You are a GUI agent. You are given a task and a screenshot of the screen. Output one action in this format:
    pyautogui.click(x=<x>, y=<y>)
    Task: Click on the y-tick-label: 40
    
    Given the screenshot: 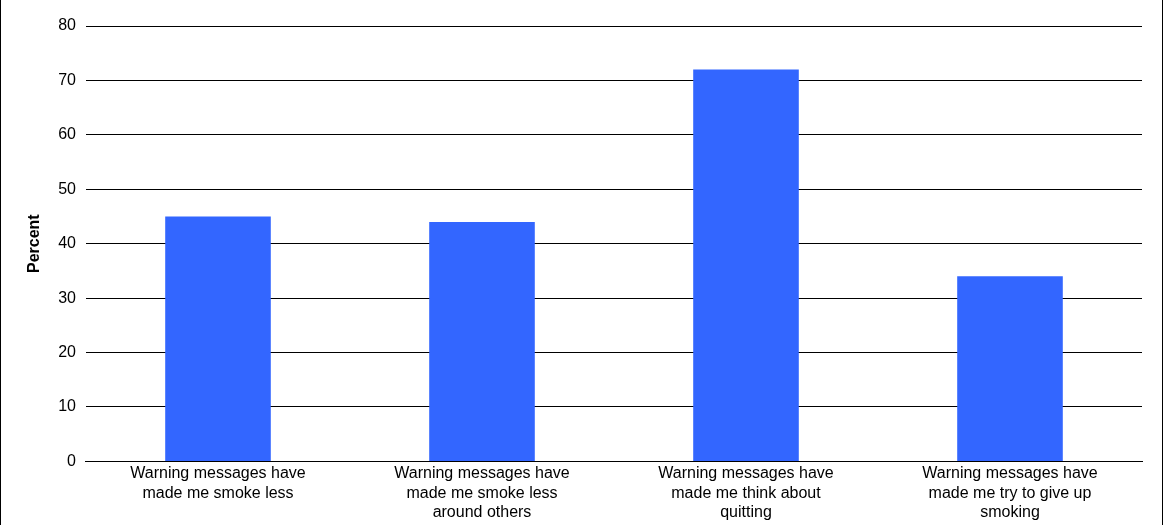 What is the action you would take?
    pyautogui.click(x=67, y=243)
    